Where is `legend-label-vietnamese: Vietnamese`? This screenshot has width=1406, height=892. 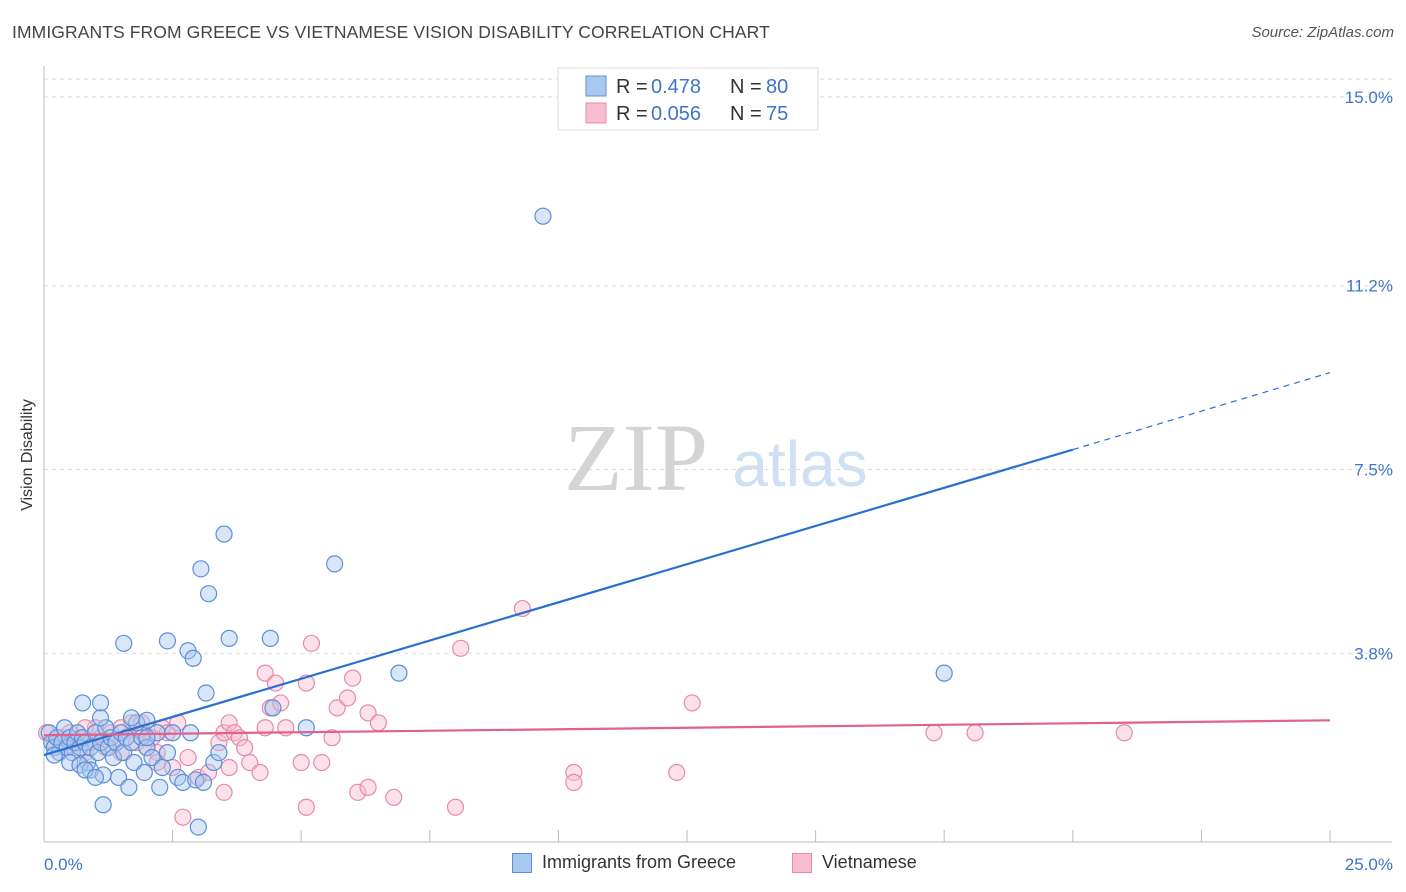 legend-label-vietnamese: Vietnamese is located at coordinates (869, 862).